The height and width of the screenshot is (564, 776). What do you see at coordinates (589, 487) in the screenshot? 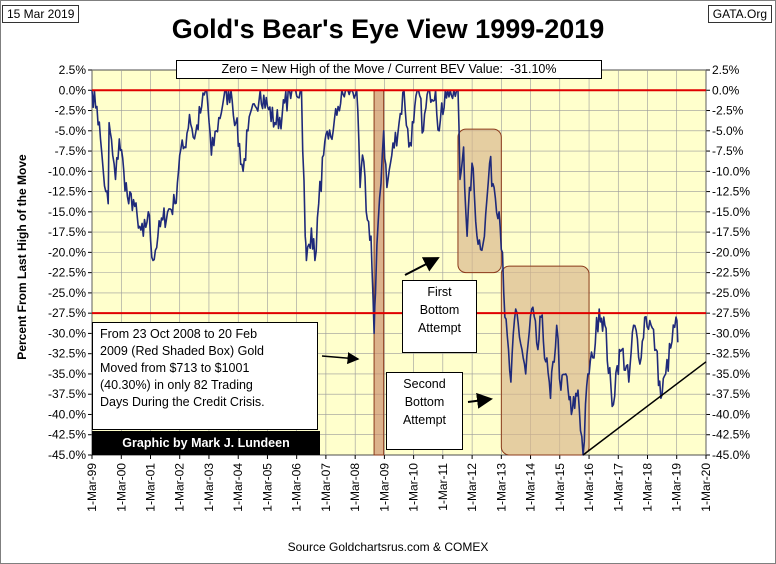
I see `x-tick-label: 1-Mar-16` at bounding box center [589, 487].